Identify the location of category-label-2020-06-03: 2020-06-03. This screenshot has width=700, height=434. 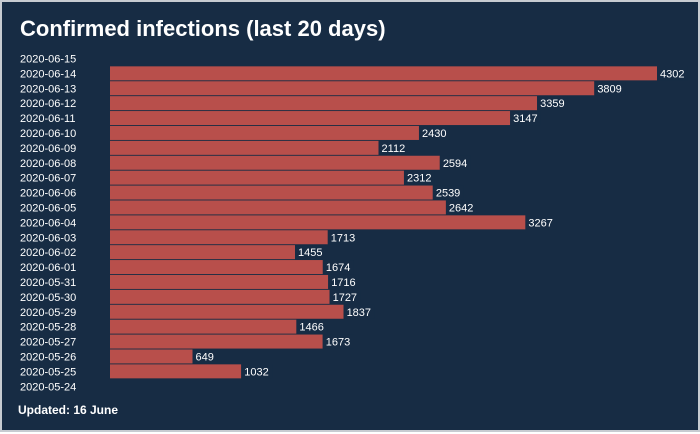
(48, 238).